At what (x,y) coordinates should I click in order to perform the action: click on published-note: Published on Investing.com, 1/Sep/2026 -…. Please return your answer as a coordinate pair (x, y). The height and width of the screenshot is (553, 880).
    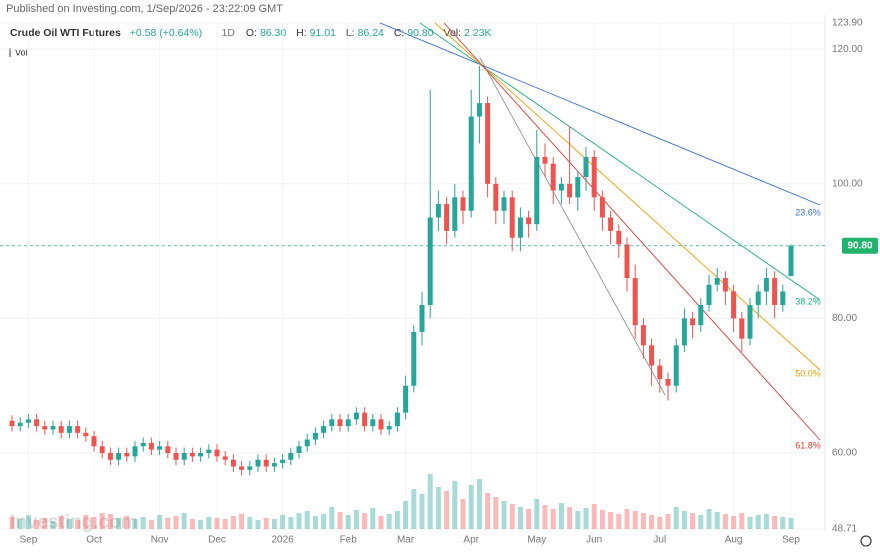
    Looking at the image, I should click on (144, 9).